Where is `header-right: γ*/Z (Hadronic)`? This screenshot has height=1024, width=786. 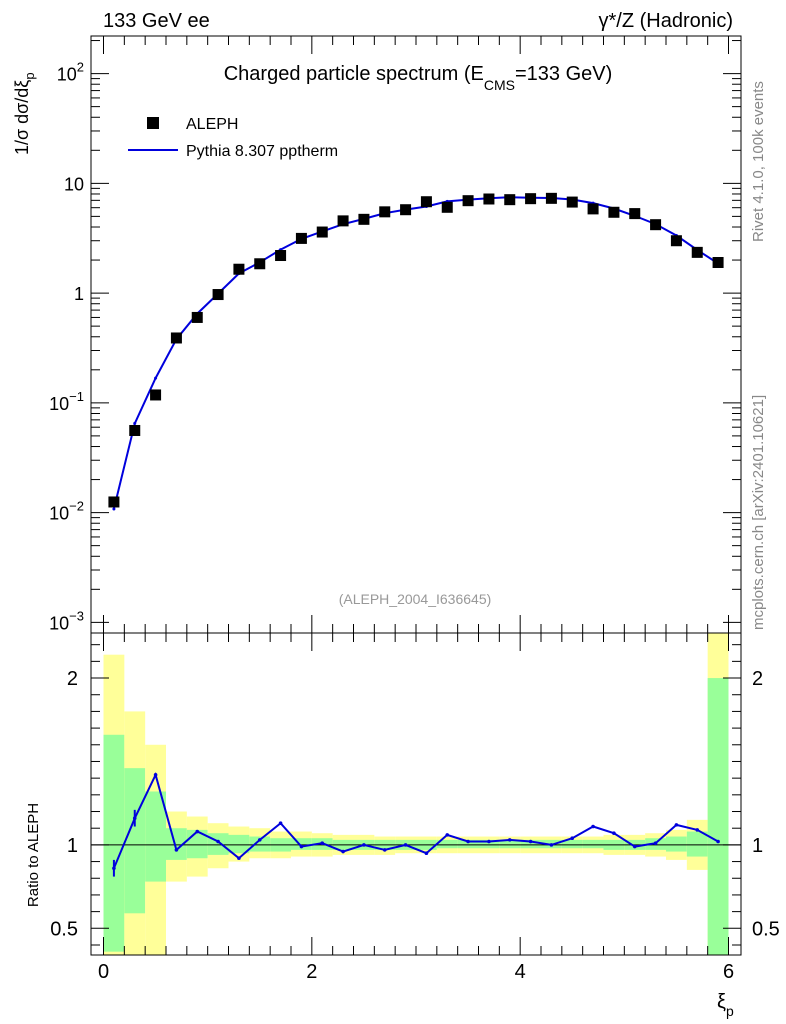 header-right: γ*/Z (Hadronic) is located at coordinates (666, 21).